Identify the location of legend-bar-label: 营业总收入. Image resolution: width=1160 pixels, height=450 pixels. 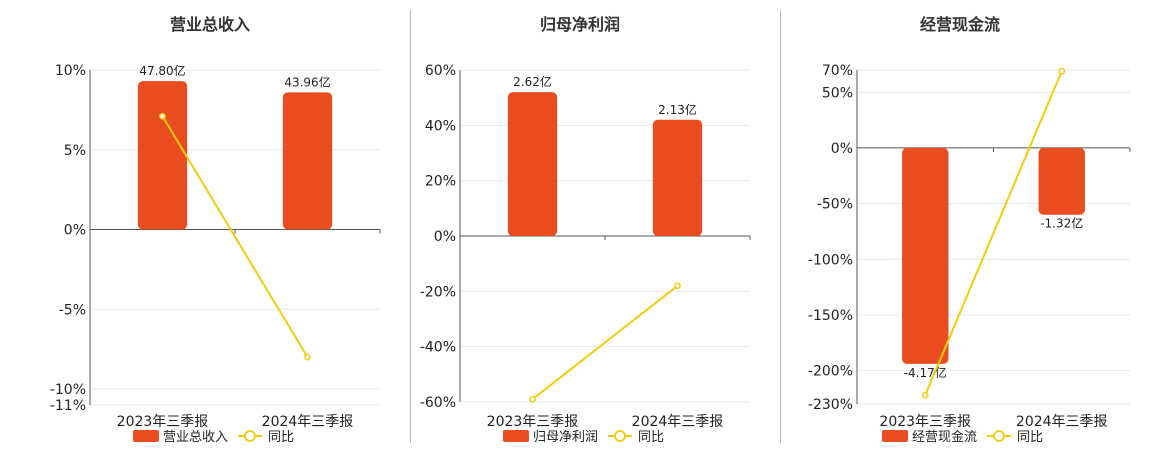
(195, 437).